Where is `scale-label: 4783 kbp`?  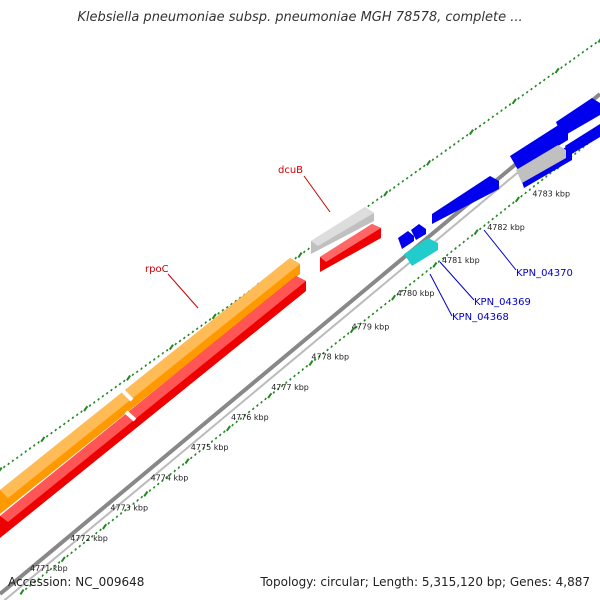 scale-label: 4783 kbp is located at coordinates (551, 194).